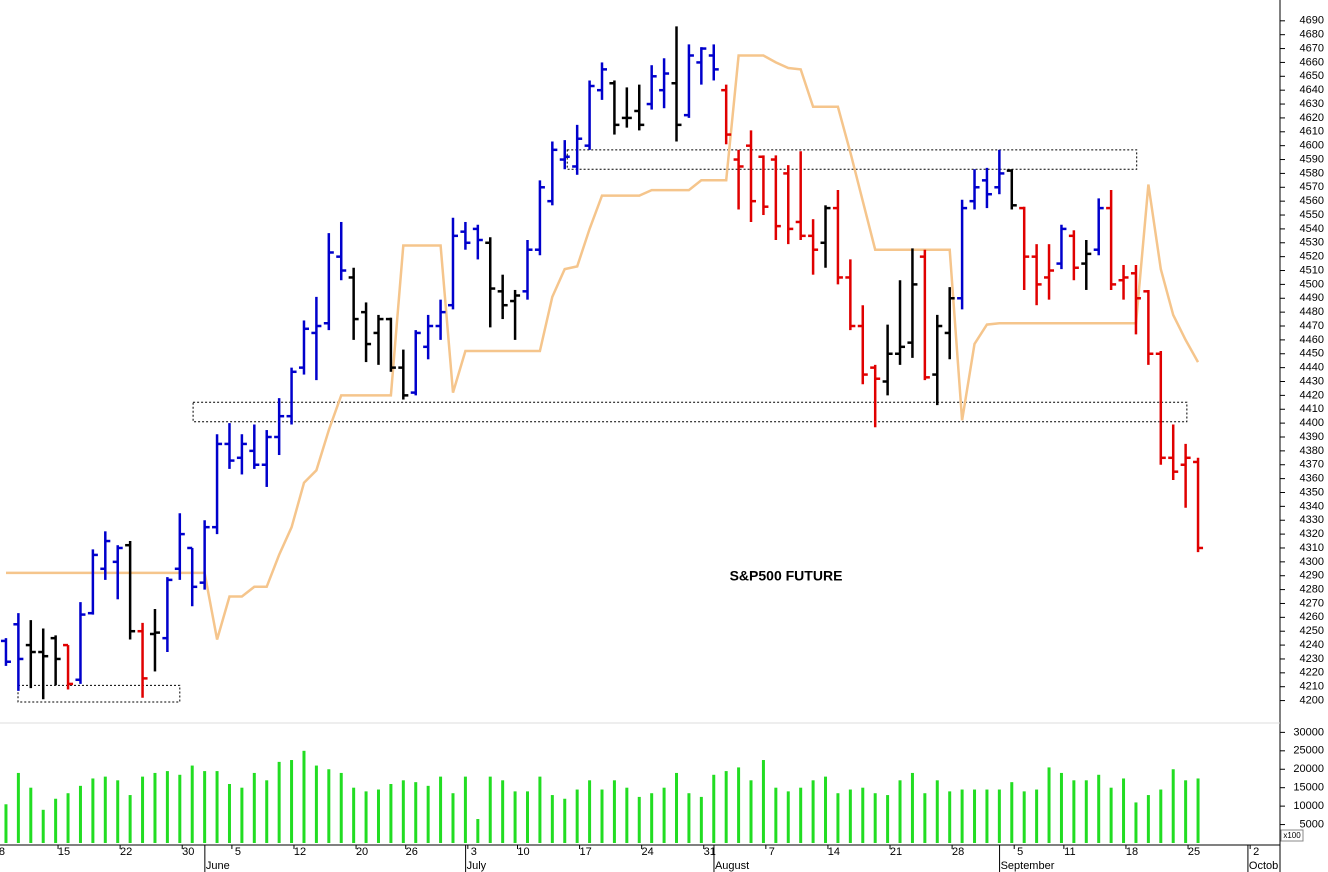 Image resolution: width=1328 pixels, height=872 pixels. Describe the element at coordinates (1312, 506) in the screenshot. I see `y-tick-label: 4340` at that location.